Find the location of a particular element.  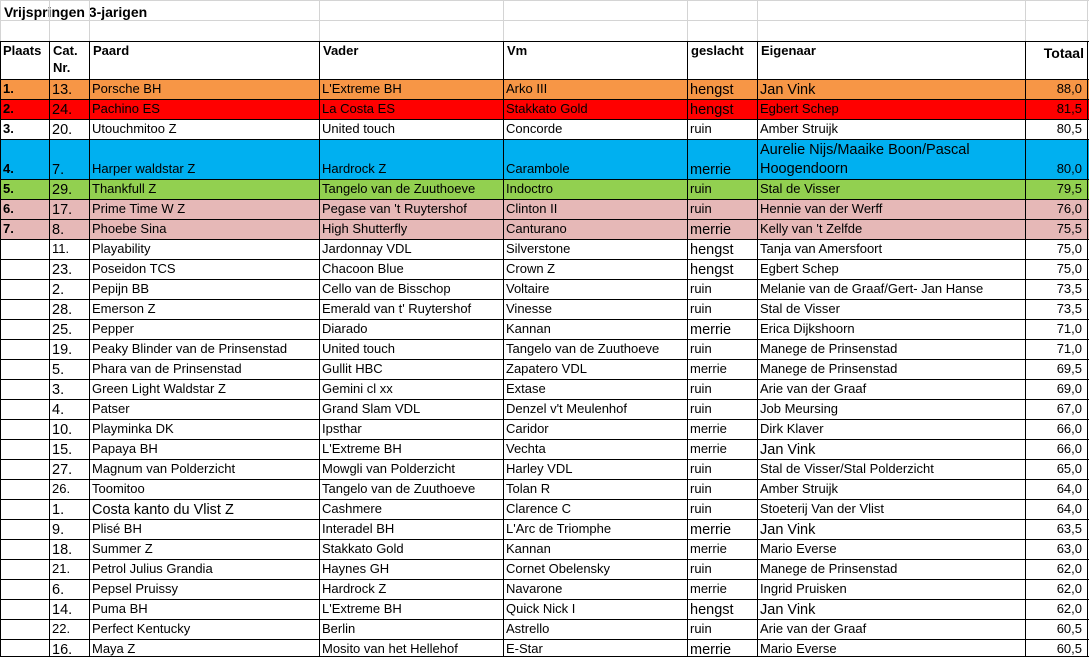

cell-vm: Zapatero VDL is located at coordinates (546, 368).